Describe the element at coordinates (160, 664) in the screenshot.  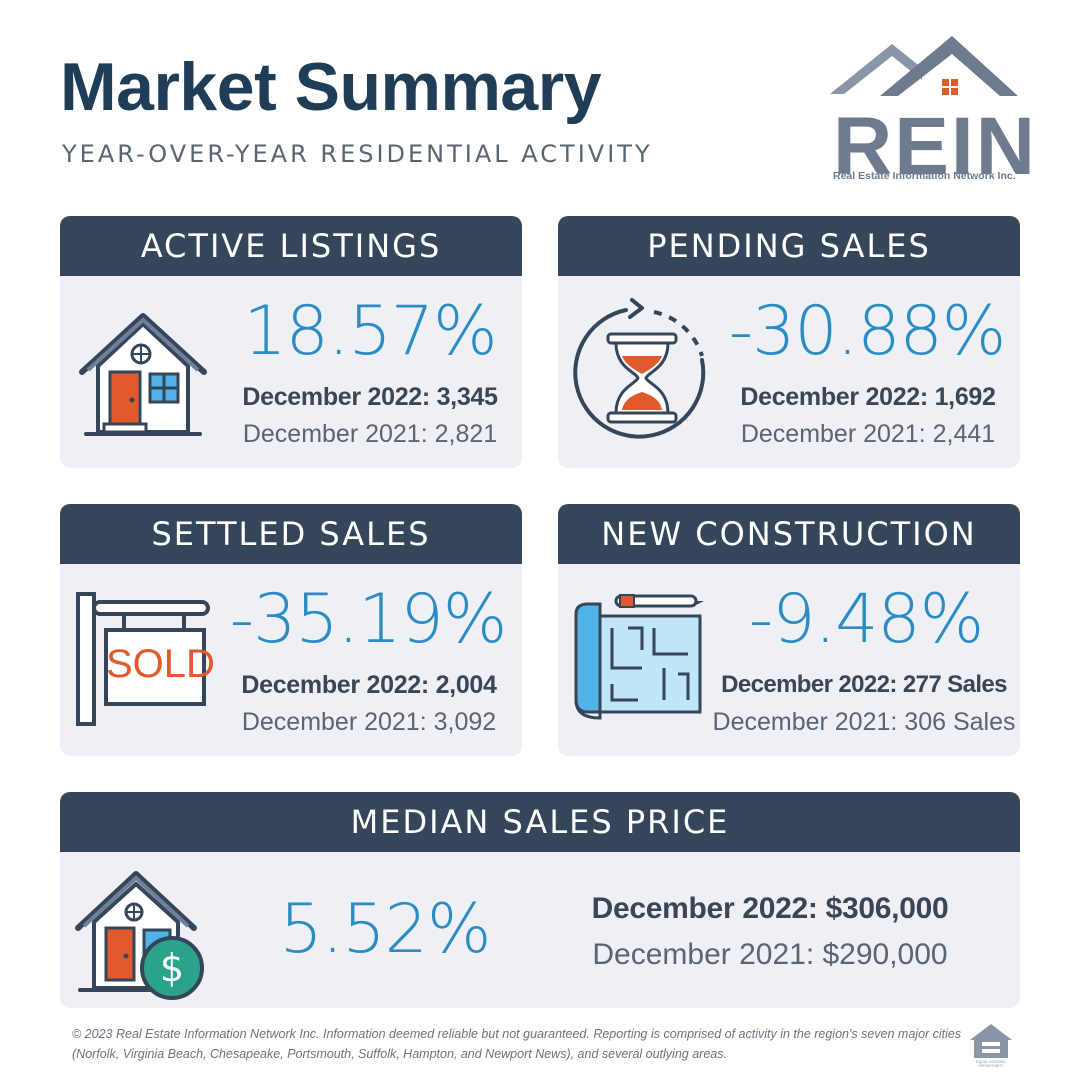
I see `sold-sign-text: SOLD` at that location.